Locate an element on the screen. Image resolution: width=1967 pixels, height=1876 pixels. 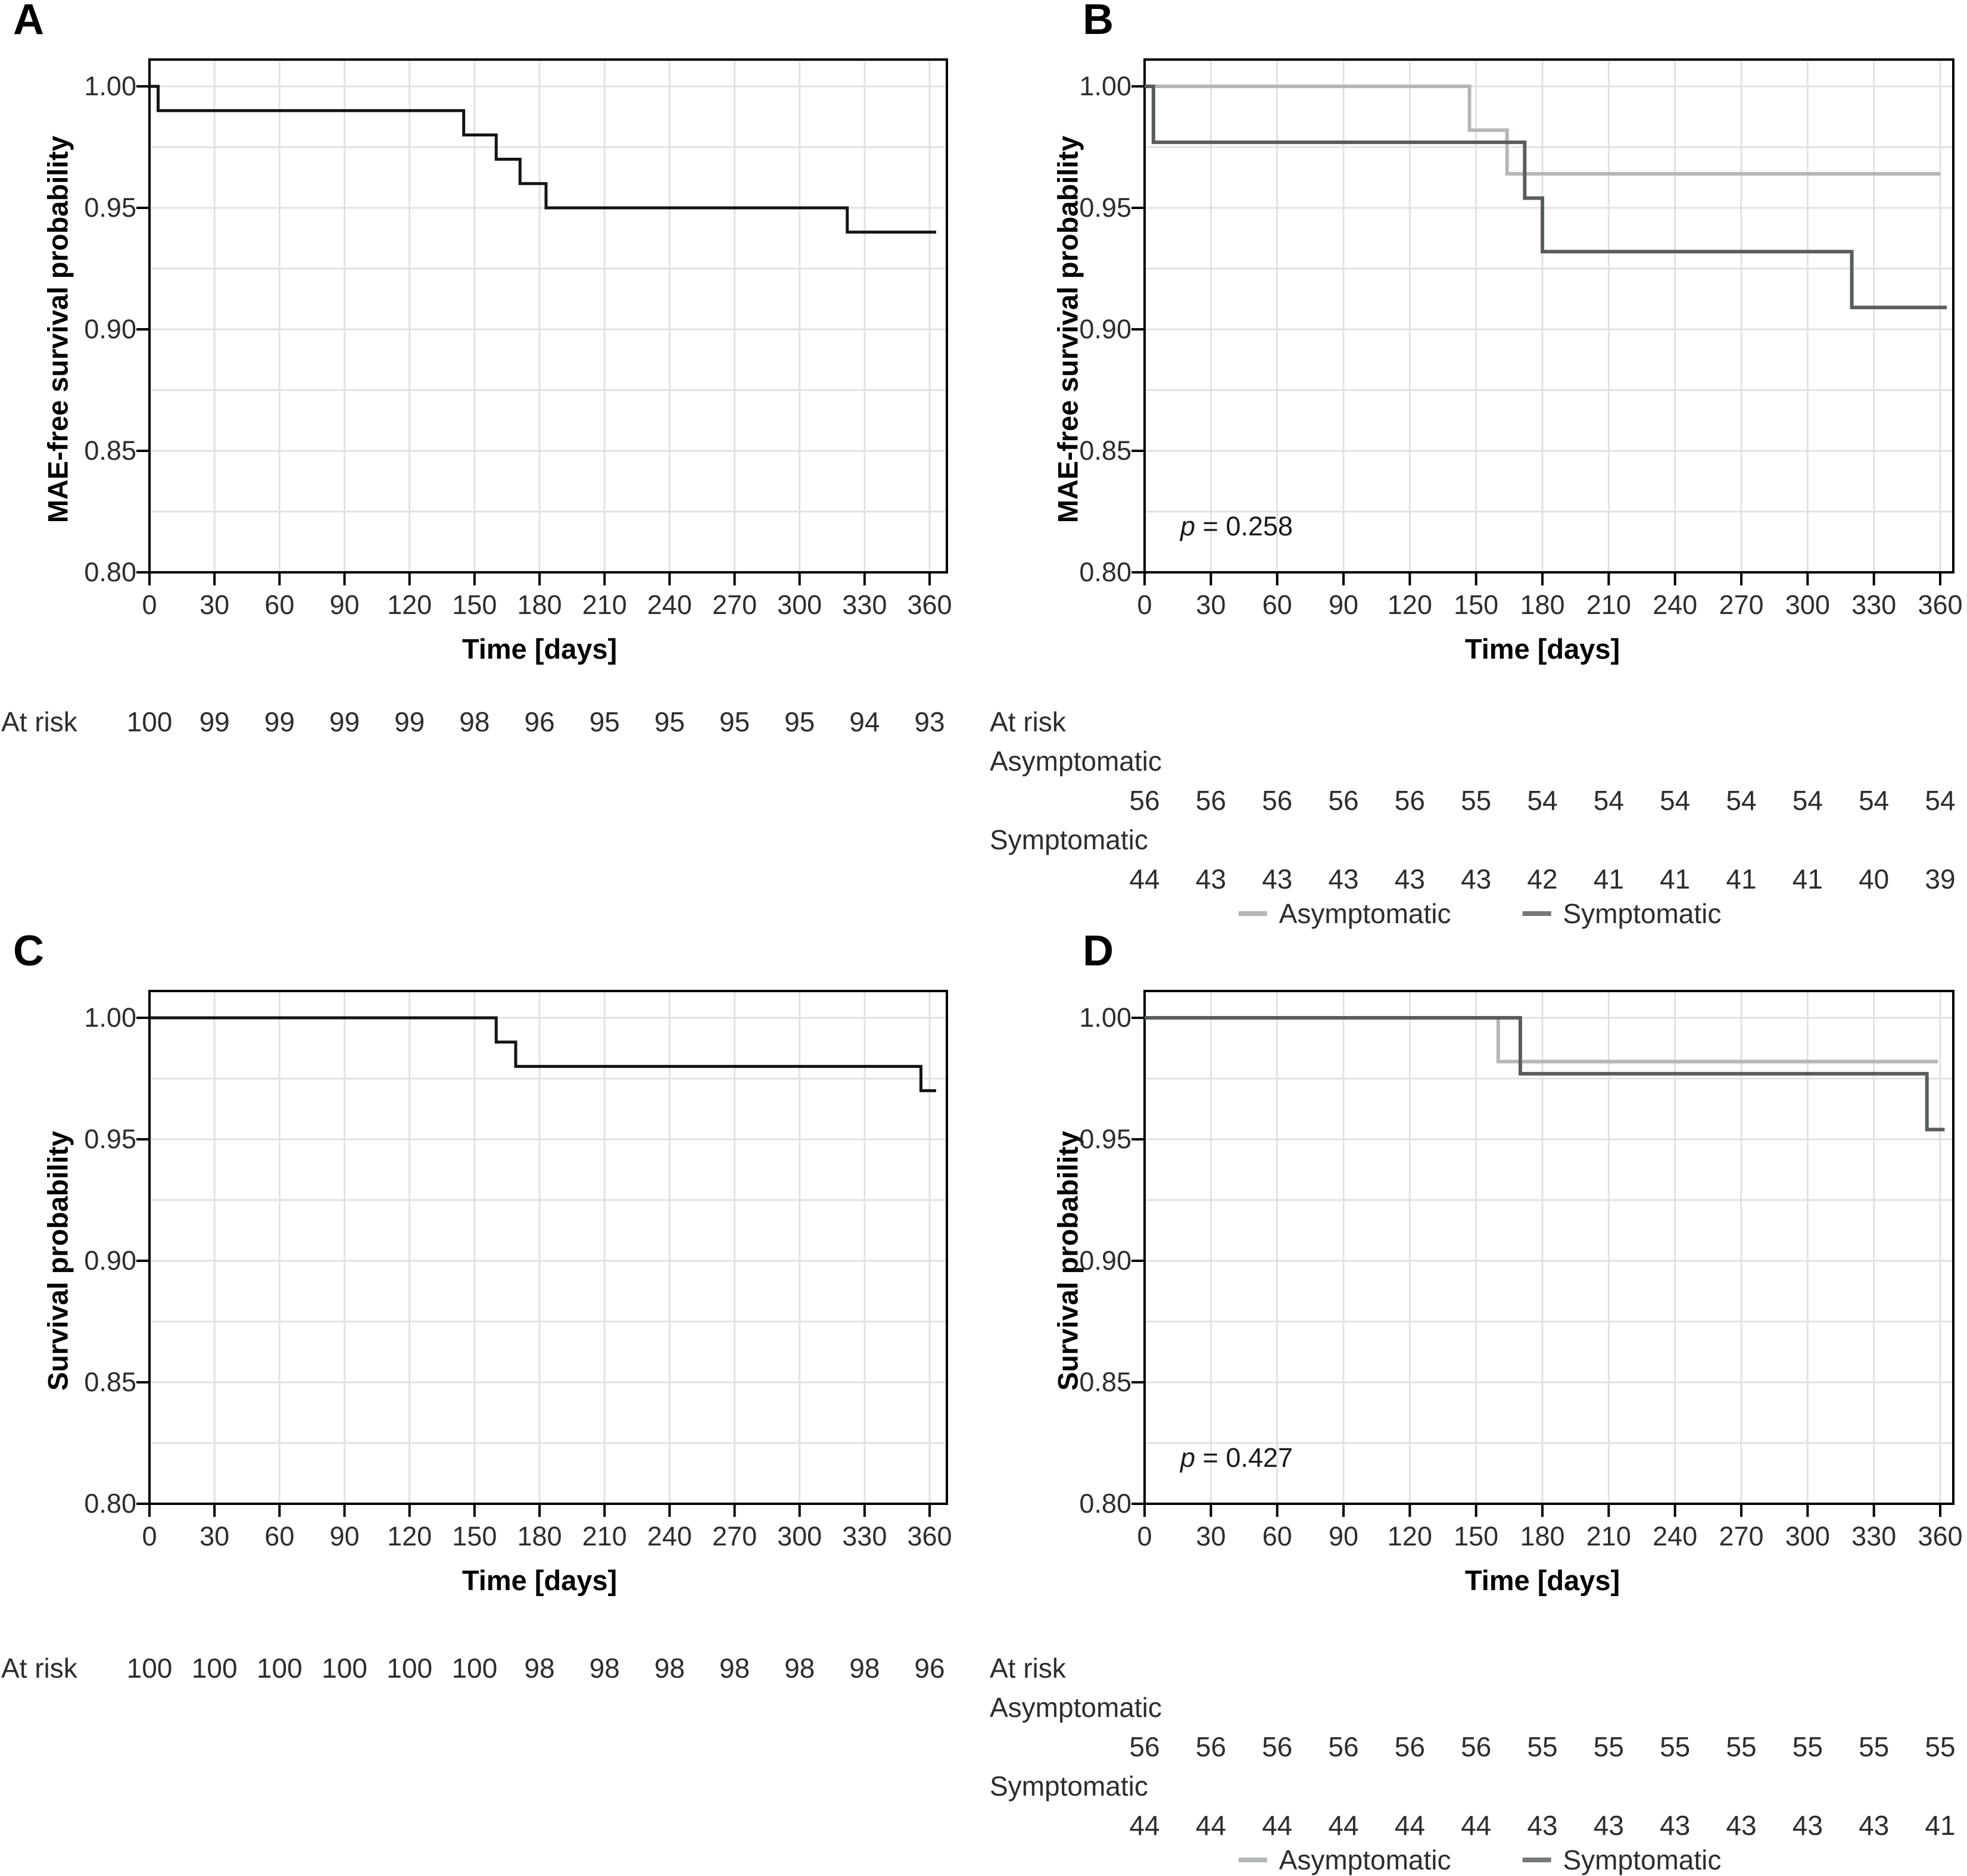
panel-d-legend: Asymptomatic Symptomatic is located at coordinates (1479, 1860).